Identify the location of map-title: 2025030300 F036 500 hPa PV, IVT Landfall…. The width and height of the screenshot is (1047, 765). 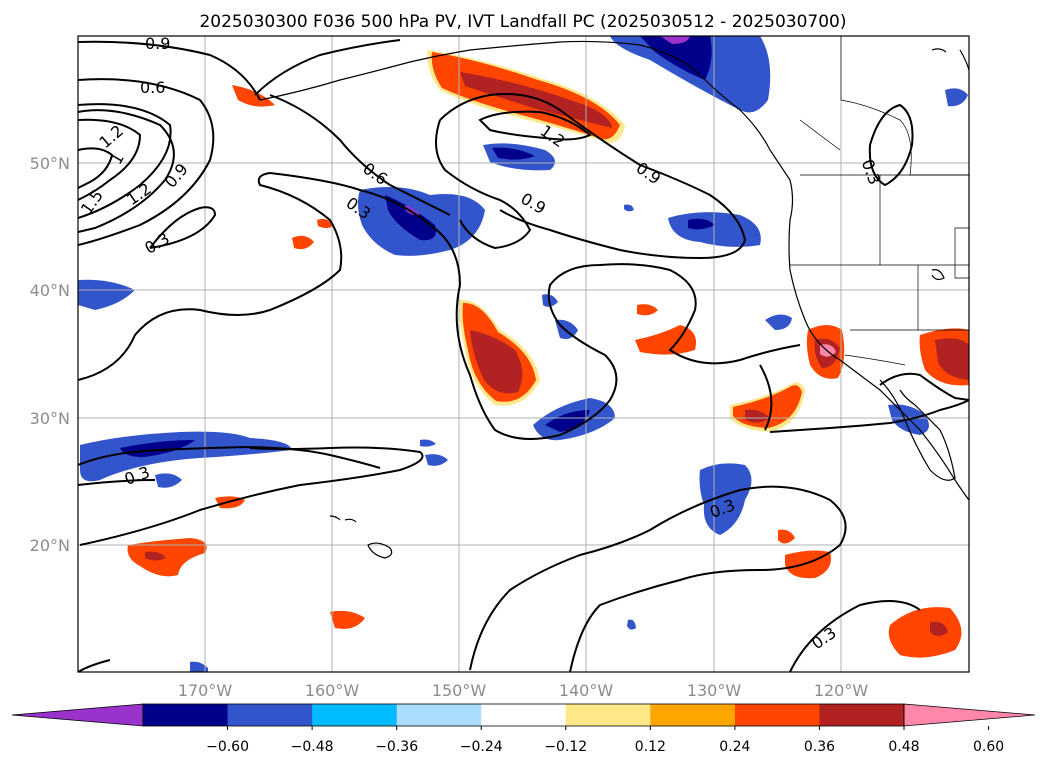
(522, 22).